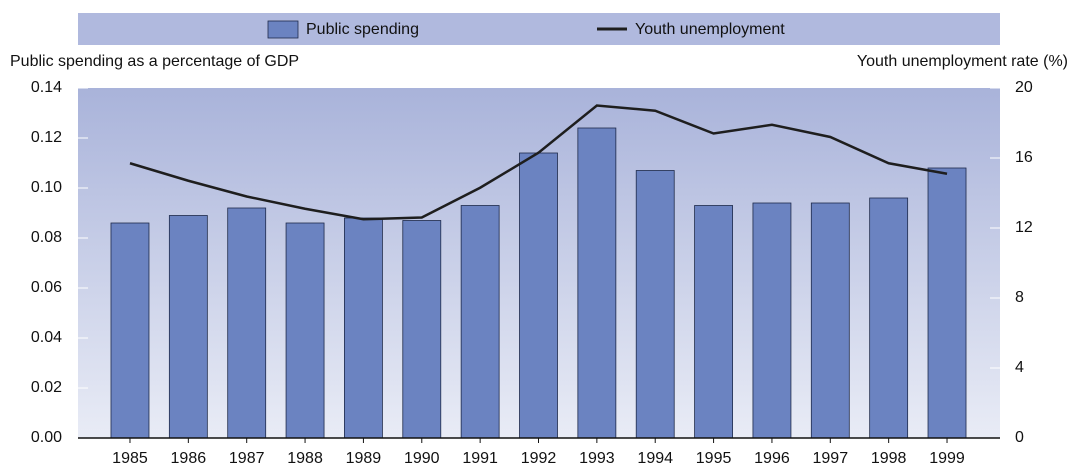  I want to click on legend-label: Youth unemployment, so click(710, 29).